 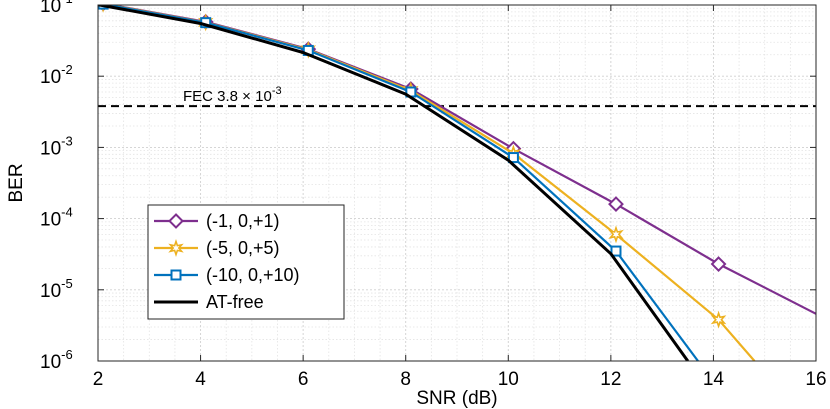 I want to click on legend-item: (-10, 0,+10), so click(x=227, y=275).